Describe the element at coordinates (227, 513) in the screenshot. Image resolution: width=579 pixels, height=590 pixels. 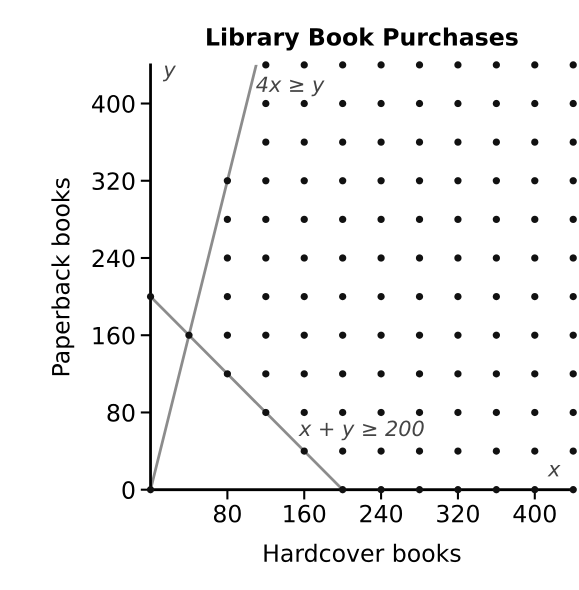
I see `x-tick-label: 80` at that location.